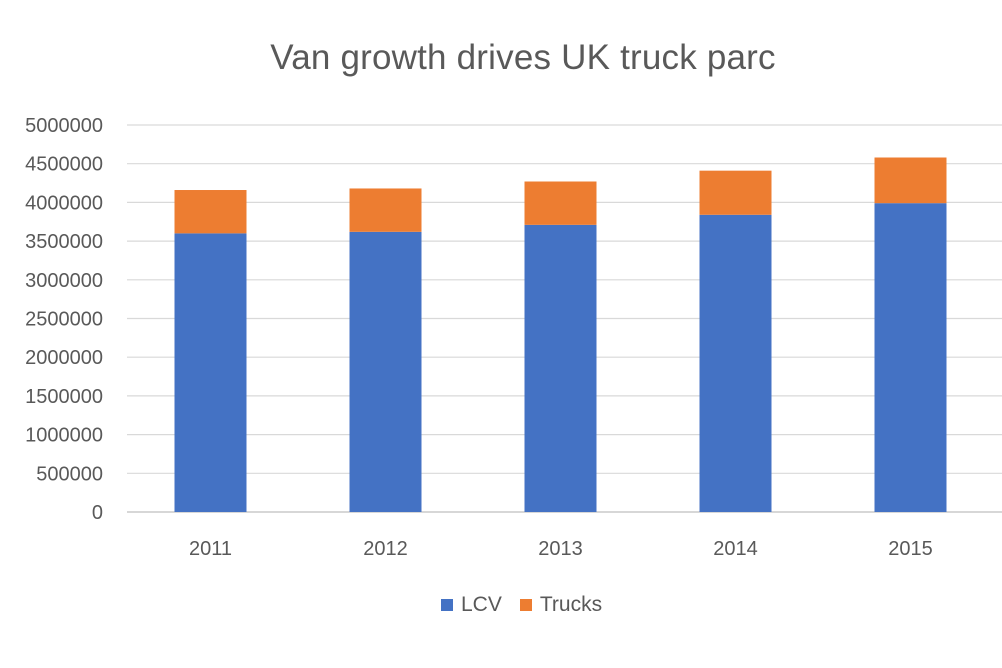 The width and height of the screenshot is (1002, 668). What do you see at coordinates (523, 57) in the screenshot?
I see `chart-title: Van growth drives UK truck parc` at bounding box center [523, 57].